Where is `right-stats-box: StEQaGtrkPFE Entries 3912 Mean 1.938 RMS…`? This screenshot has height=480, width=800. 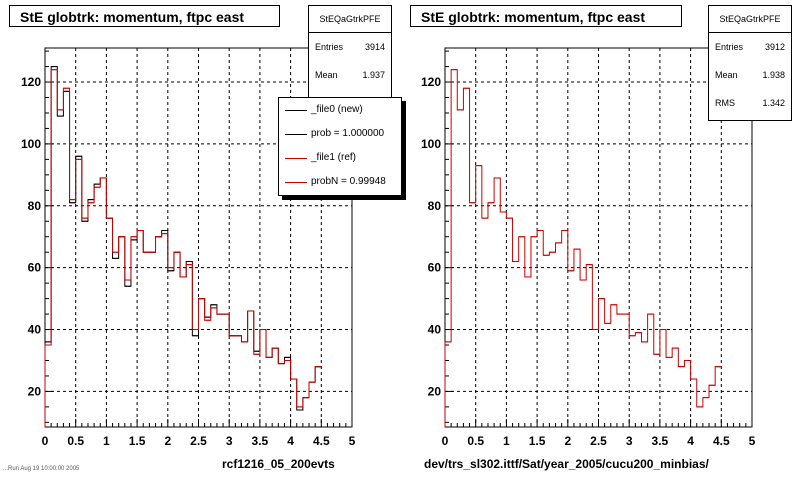 right-stats-box: StEQaGtrkPFE Entries 3912 Mean 1.938 RMS… is located at coordinates (750, 63).